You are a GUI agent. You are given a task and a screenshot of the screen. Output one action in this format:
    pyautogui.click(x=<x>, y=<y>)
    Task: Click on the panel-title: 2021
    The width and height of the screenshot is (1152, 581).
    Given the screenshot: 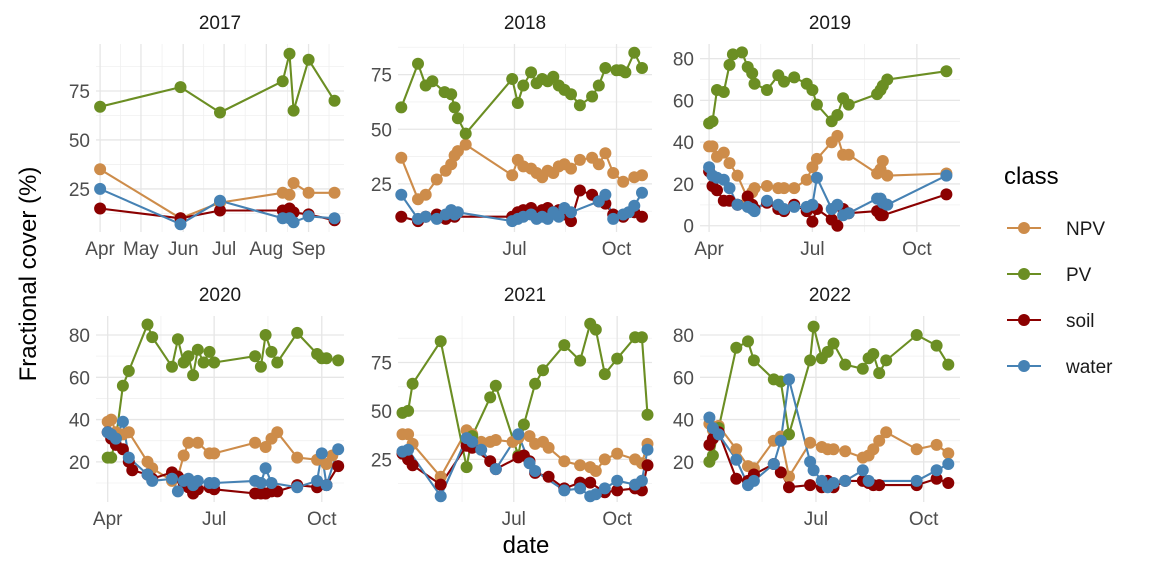 What is the action you would take?
    pyautogui.click(x=525, y=295)
    